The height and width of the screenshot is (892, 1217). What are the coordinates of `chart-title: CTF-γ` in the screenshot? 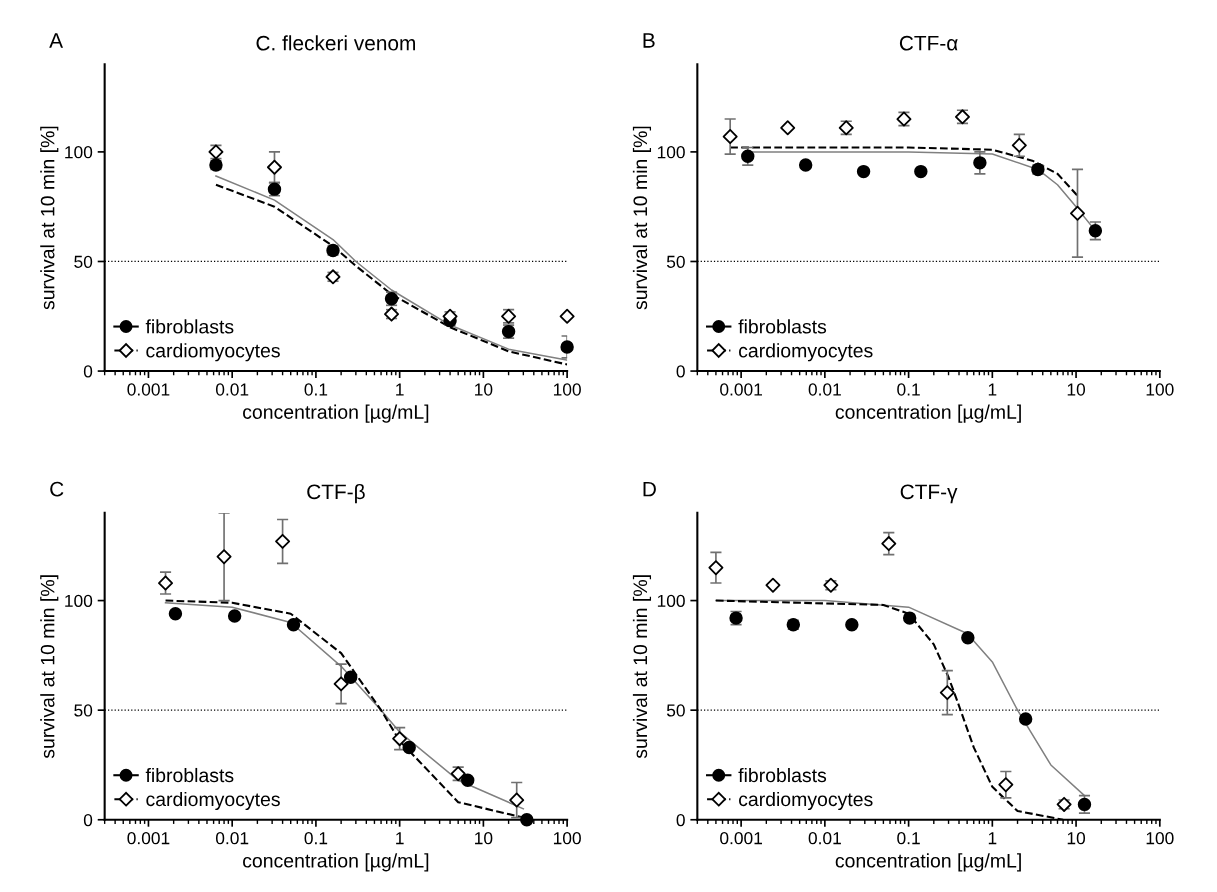 It's located at (929, 494).